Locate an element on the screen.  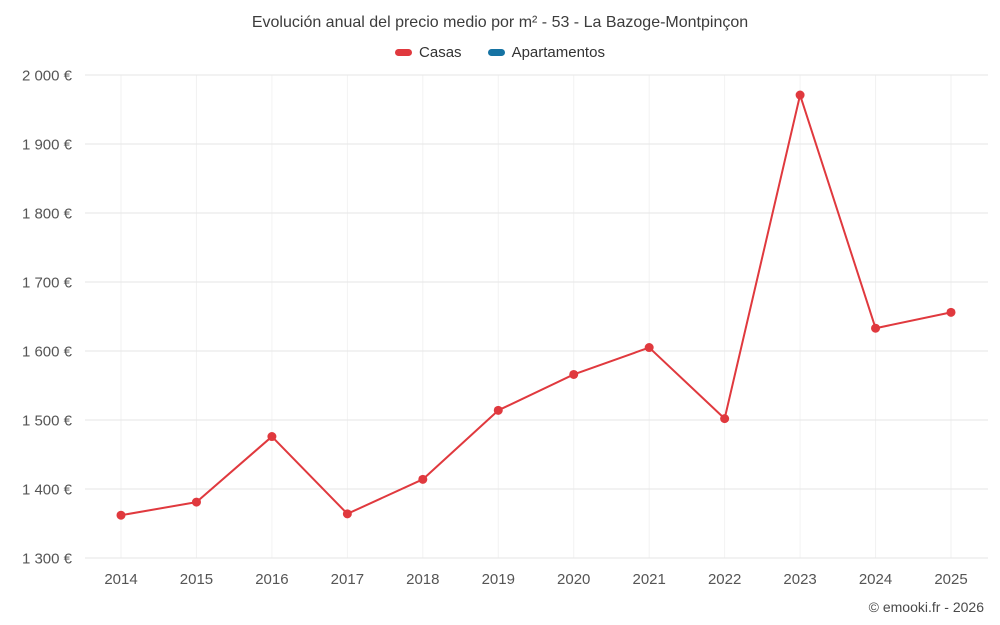
x-tick-label: 2024 is located at coordinates (875, 579).